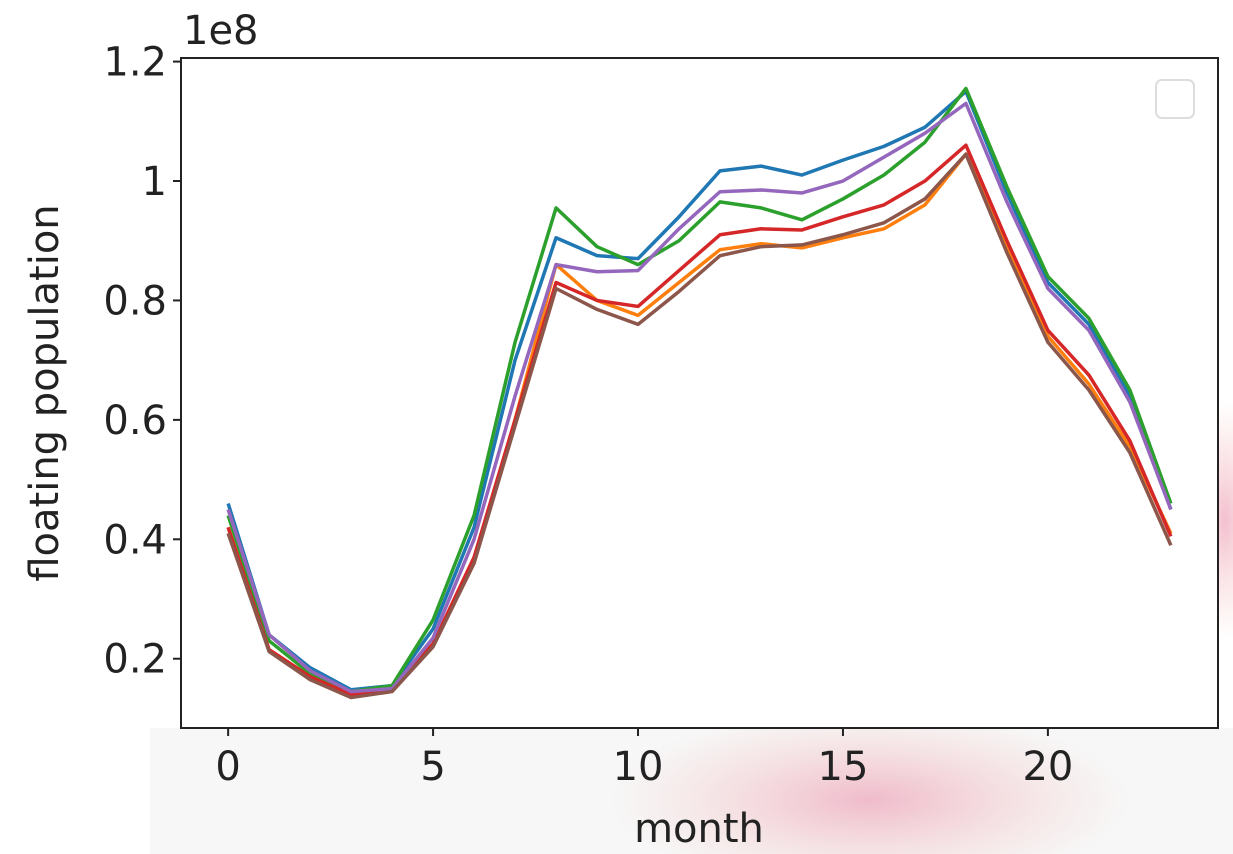 The width and height of the screenshot is (1233, 854). I want to click on legend, so click(1175, 99).